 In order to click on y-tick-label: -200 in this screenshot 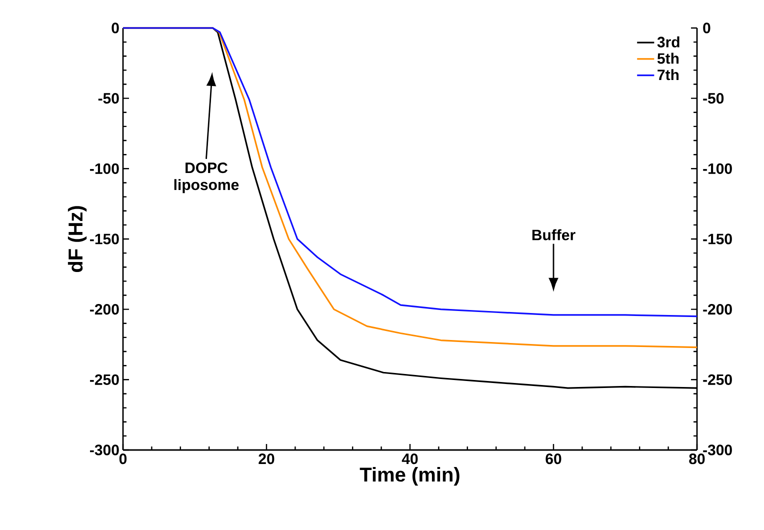, I will do `click(104, 309)`.